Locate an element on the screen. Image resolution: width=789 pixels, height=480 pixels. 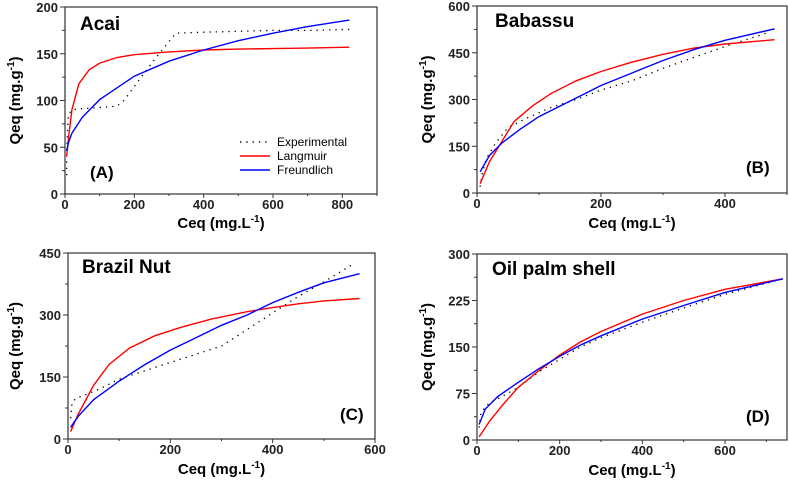
legend-label-freundlich: Freundlich is located at coordinates (305, 170).